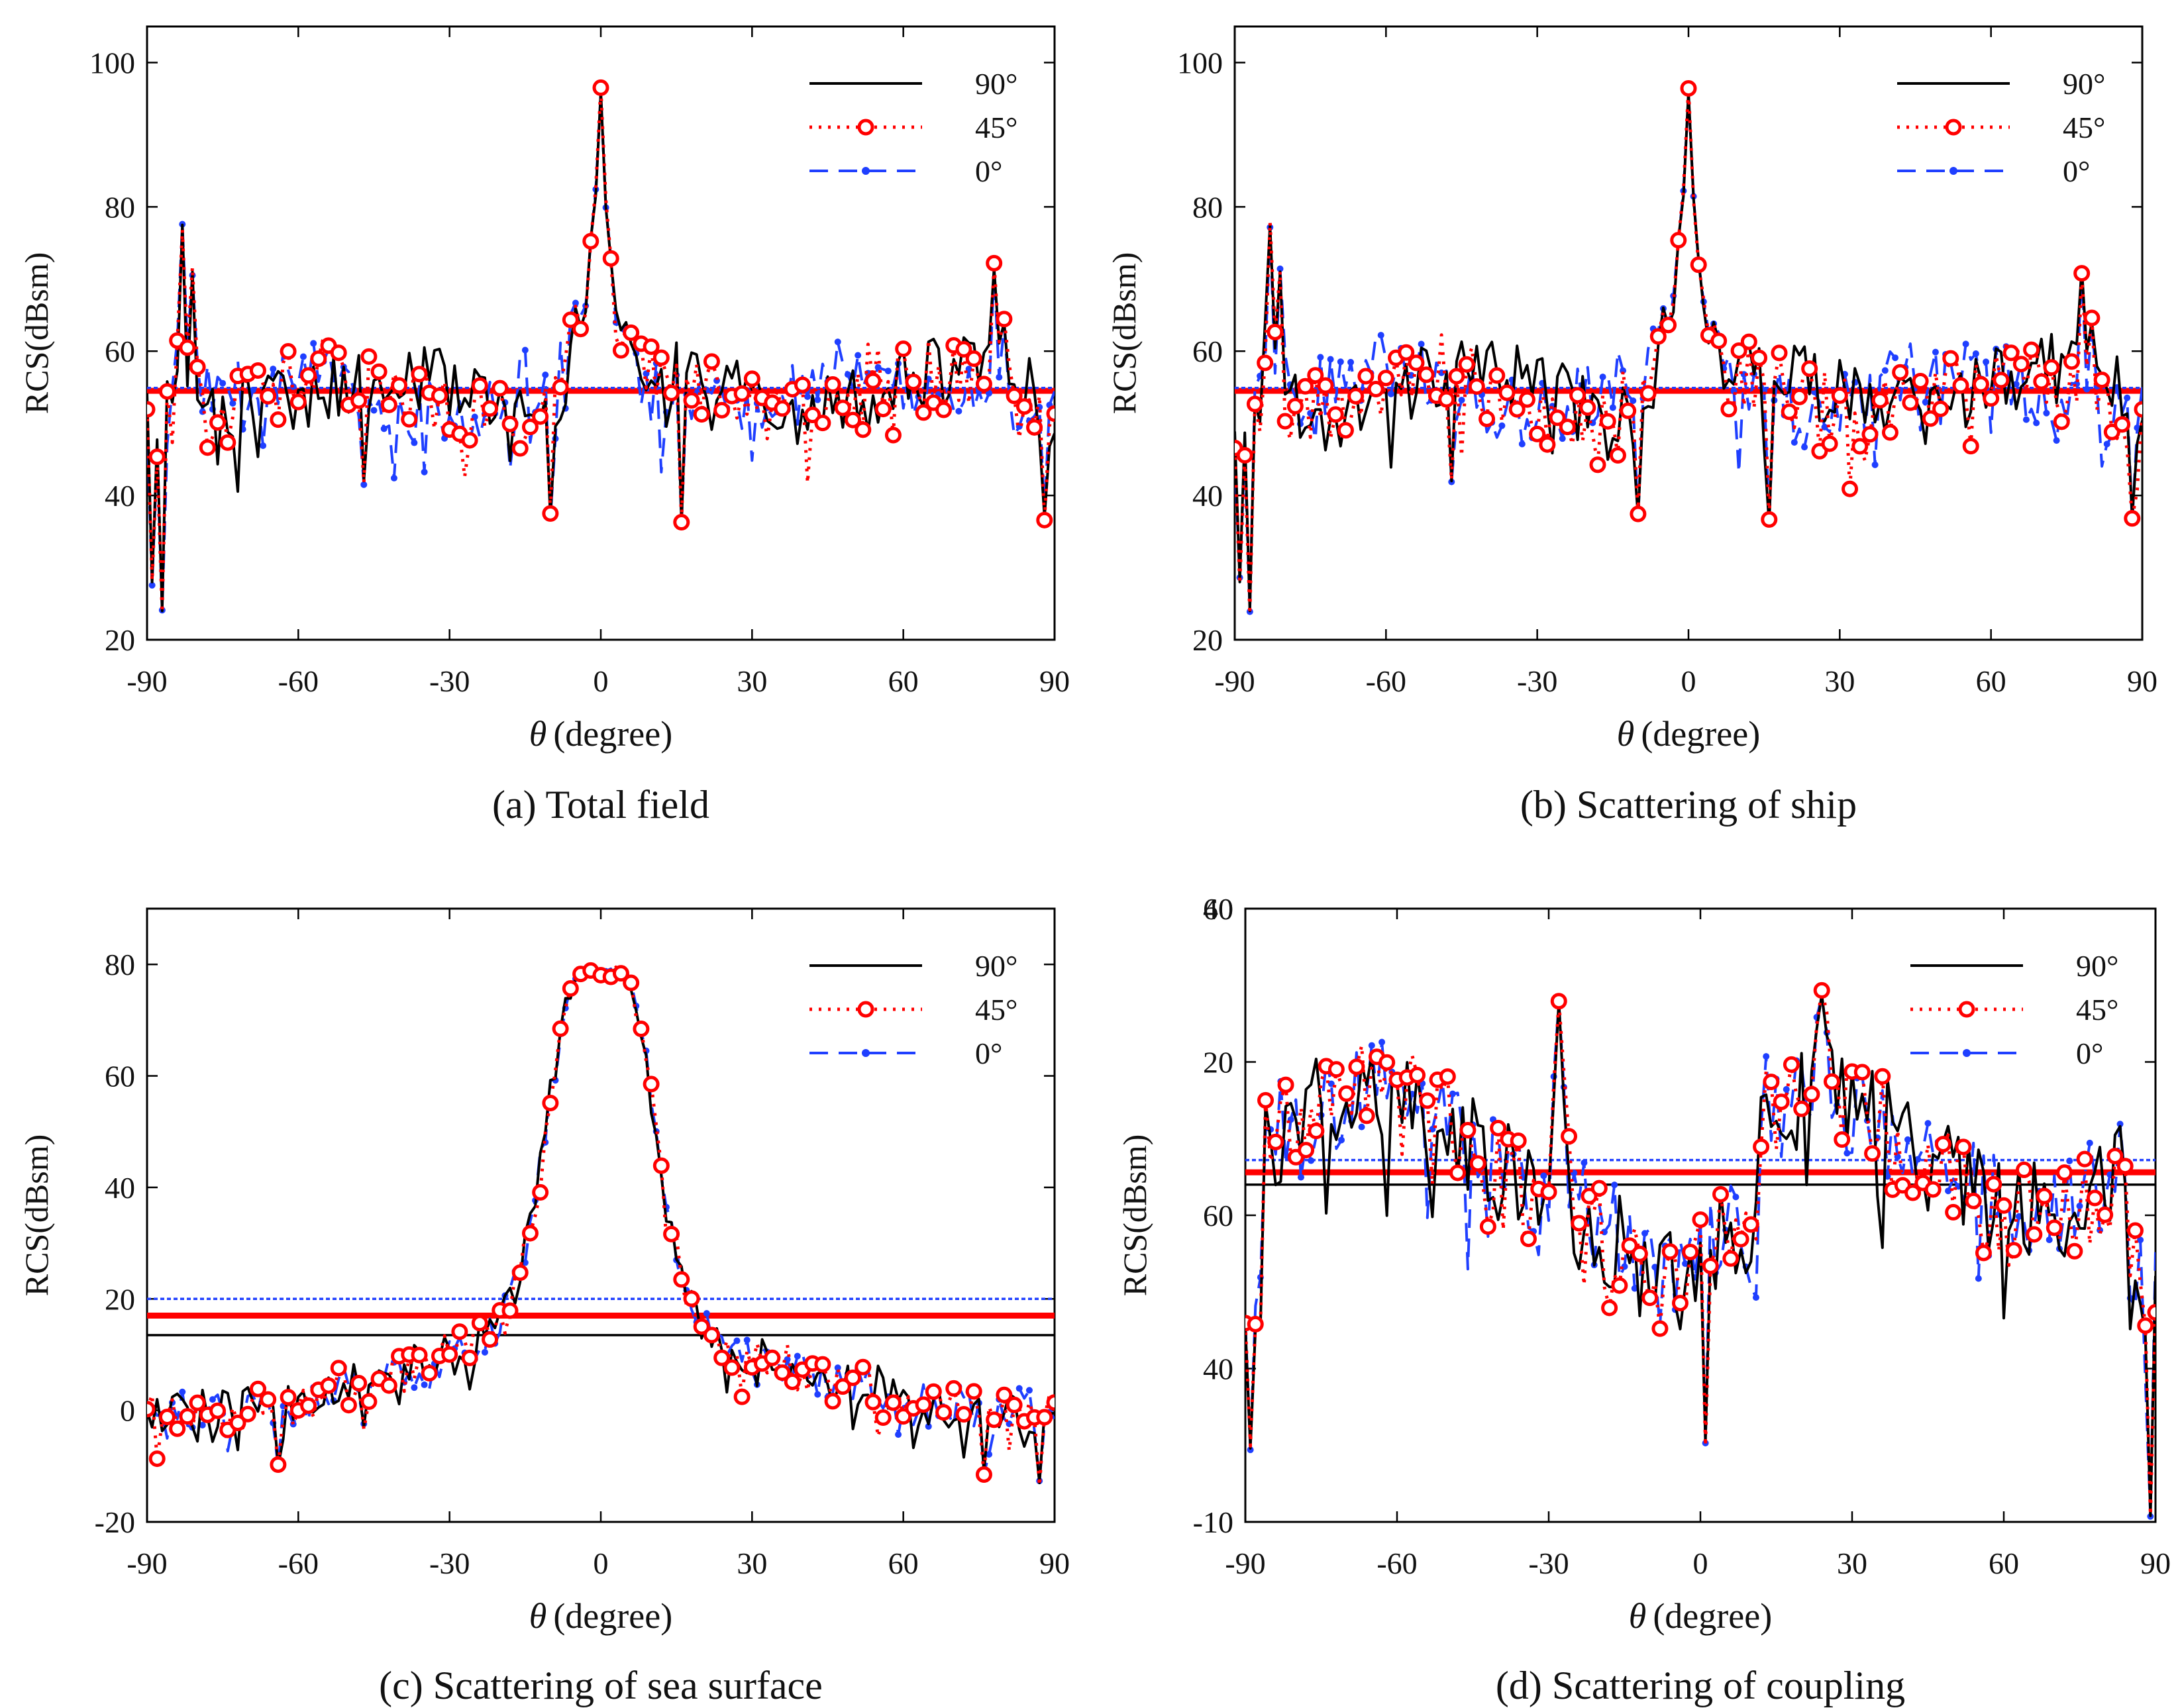 This screenshot has height=1708, width=2180. I want to click on x-tick-label: 30, so click(752, 681).